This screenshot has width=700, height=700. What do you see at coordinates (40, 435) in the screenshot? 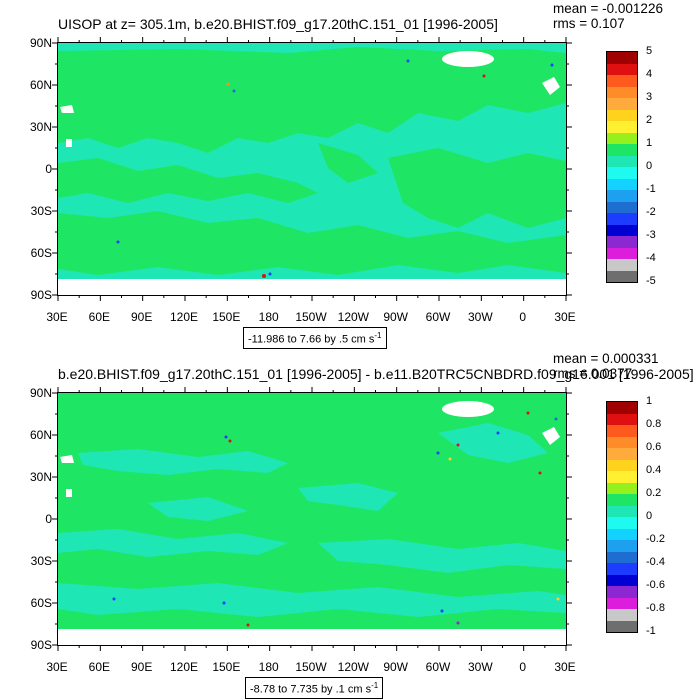
I see `lat-label: 60N` at bounding box center [40, 435].